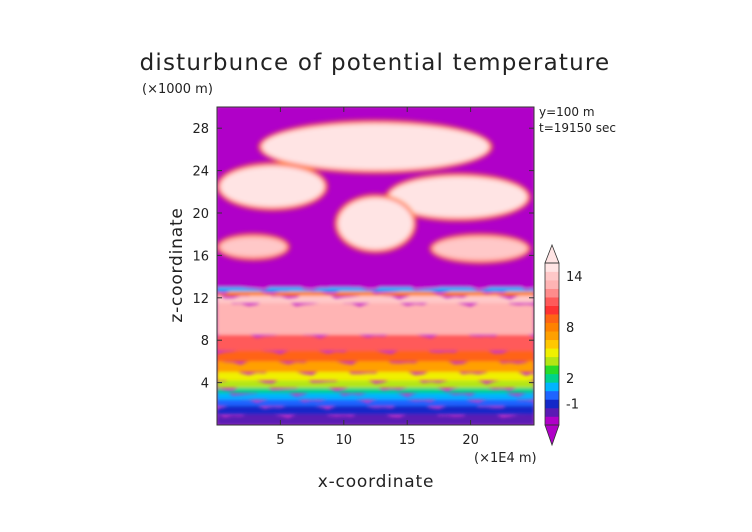 The height and width of the screenshot is (532, 752). What do you see at coordinates (577, 128) in the screenshot?
I see `annotation-t: t=19150 sec` at bounding box center [577, 128].